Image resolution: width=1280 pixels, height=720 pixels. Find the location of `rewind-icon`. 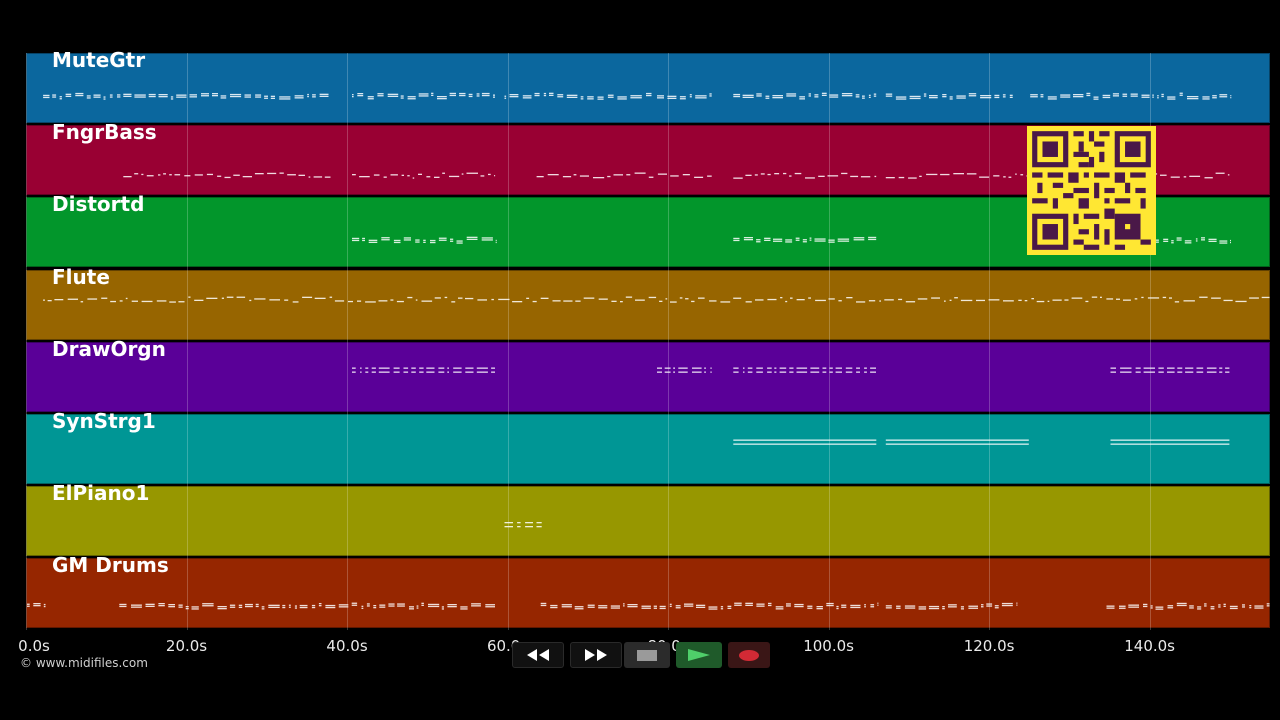

rewind-icon is located at coordinates (538, 655).